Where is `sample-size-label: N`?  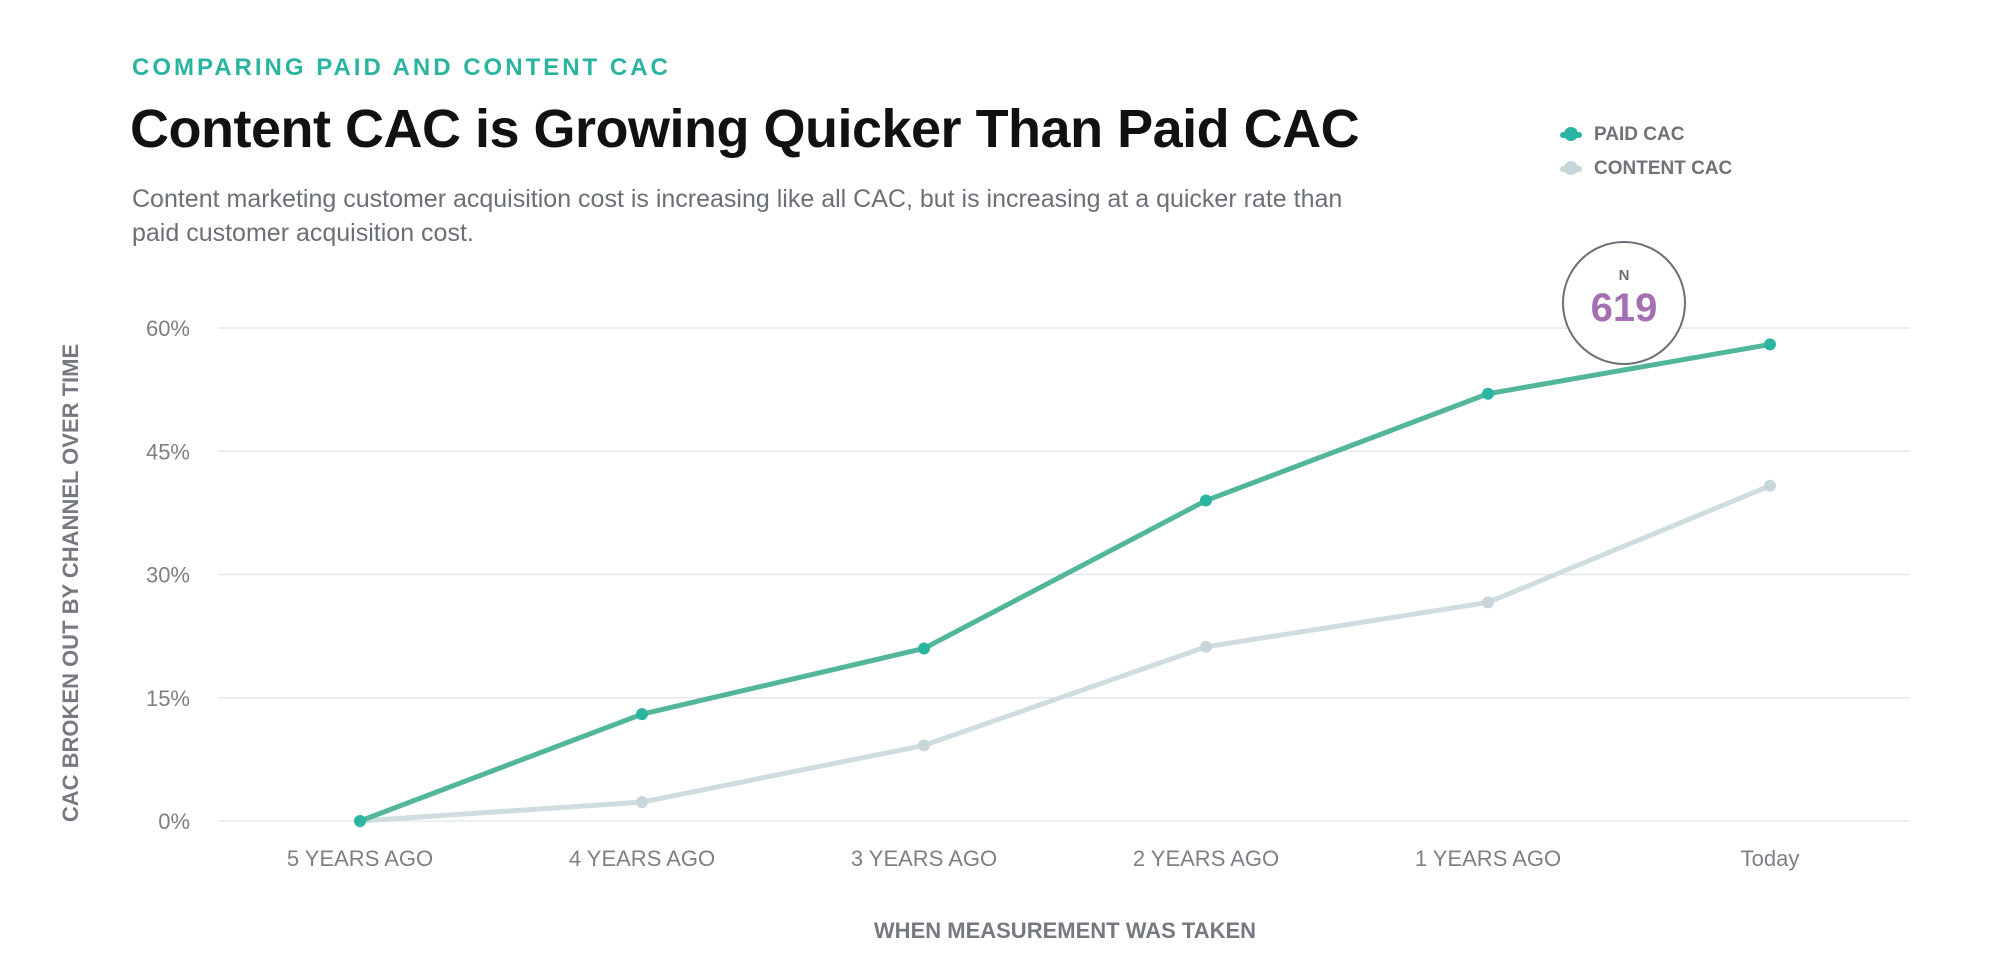 sample-size-label: N is located at coordinates (1624, 275).